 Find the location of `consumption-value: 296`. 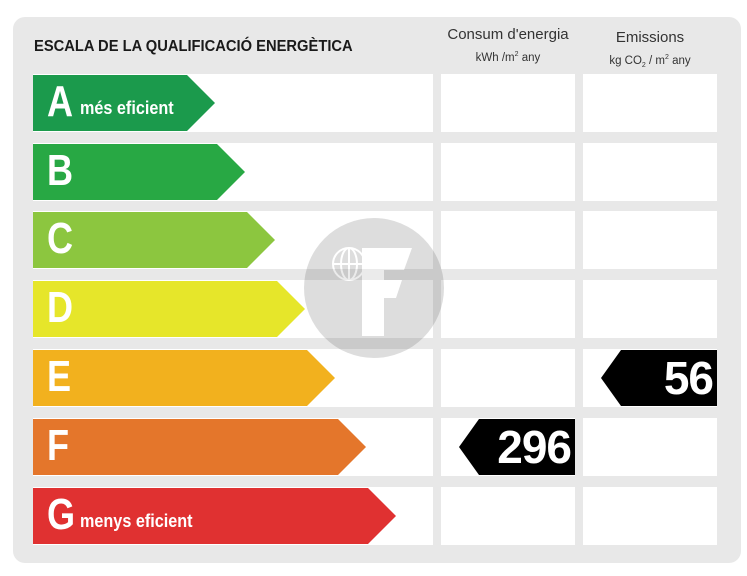

consumption-value: 296 is located at coordinates (534, 447).